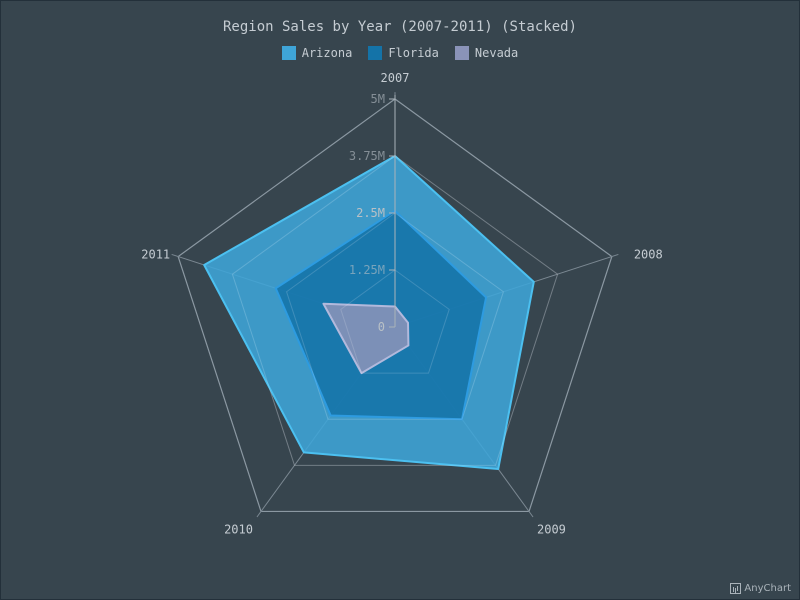 This screenshot has width=800, height=600. What do you see at coordinates (736, 588) in the screenshot?
I see `anychart-logo-icon` at bounding box center [736, 588].